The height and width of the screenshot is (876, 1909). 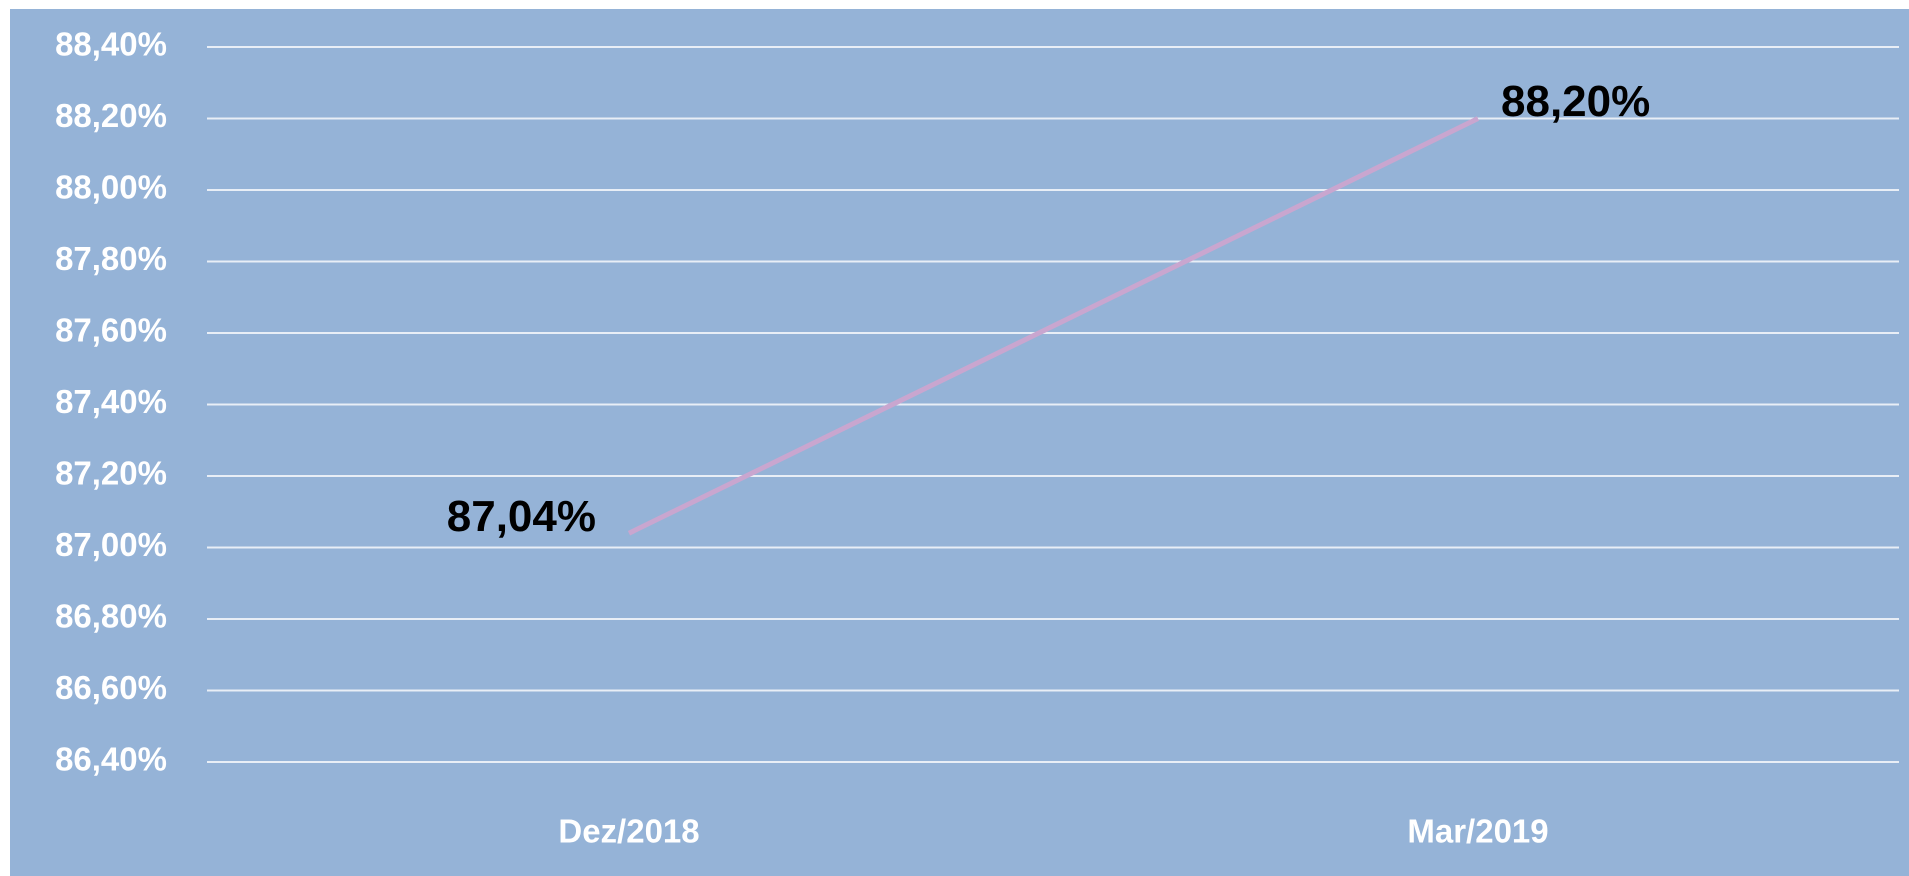 What do you see at coordinates (111, 330) in the screenshot?
I see `y-tick-label: 87,60%` at bounding box center [111, 330].